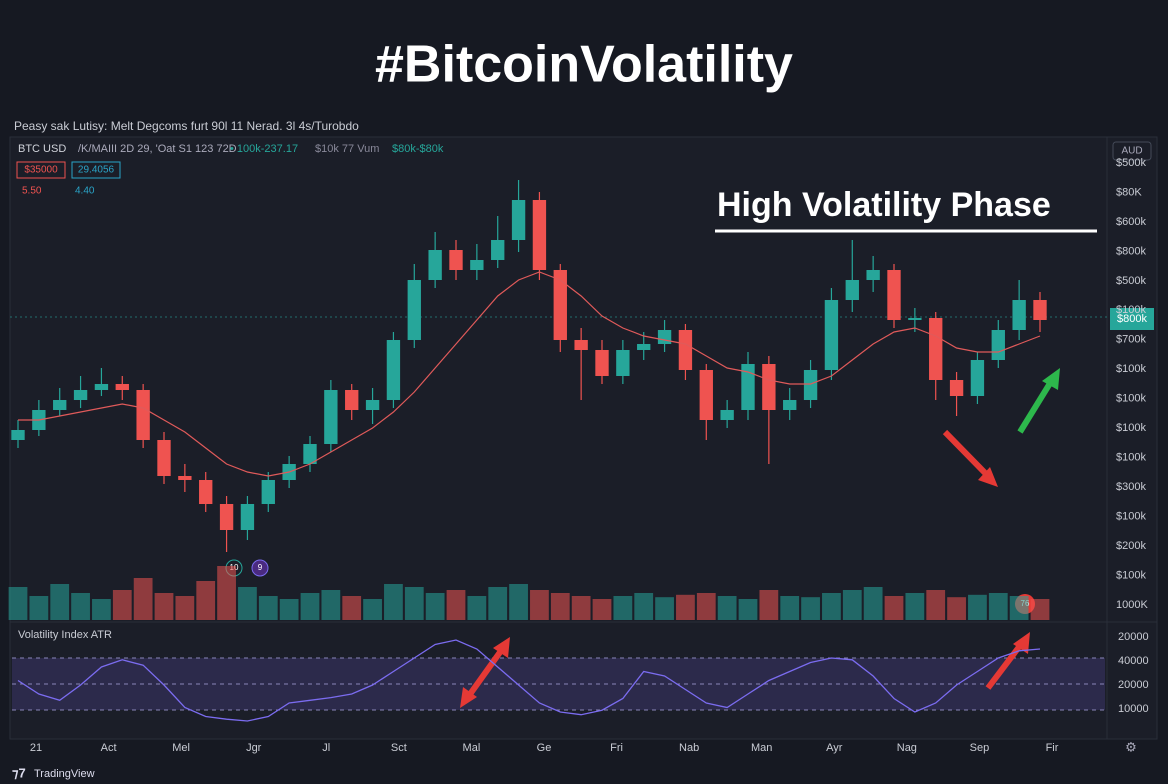 This screenshot has height=784, width=1168. What do you see at coordinates (1131, 746) in the screenshot?
I see `settings-icon: ⚙` at bounding box center [1131, 746].